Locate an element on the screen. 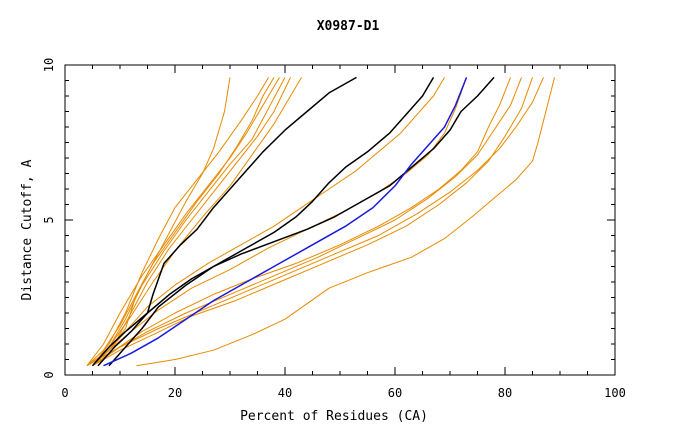  x-axis-label: Percent of Residues (CA) is located at coordinates (334, 416).